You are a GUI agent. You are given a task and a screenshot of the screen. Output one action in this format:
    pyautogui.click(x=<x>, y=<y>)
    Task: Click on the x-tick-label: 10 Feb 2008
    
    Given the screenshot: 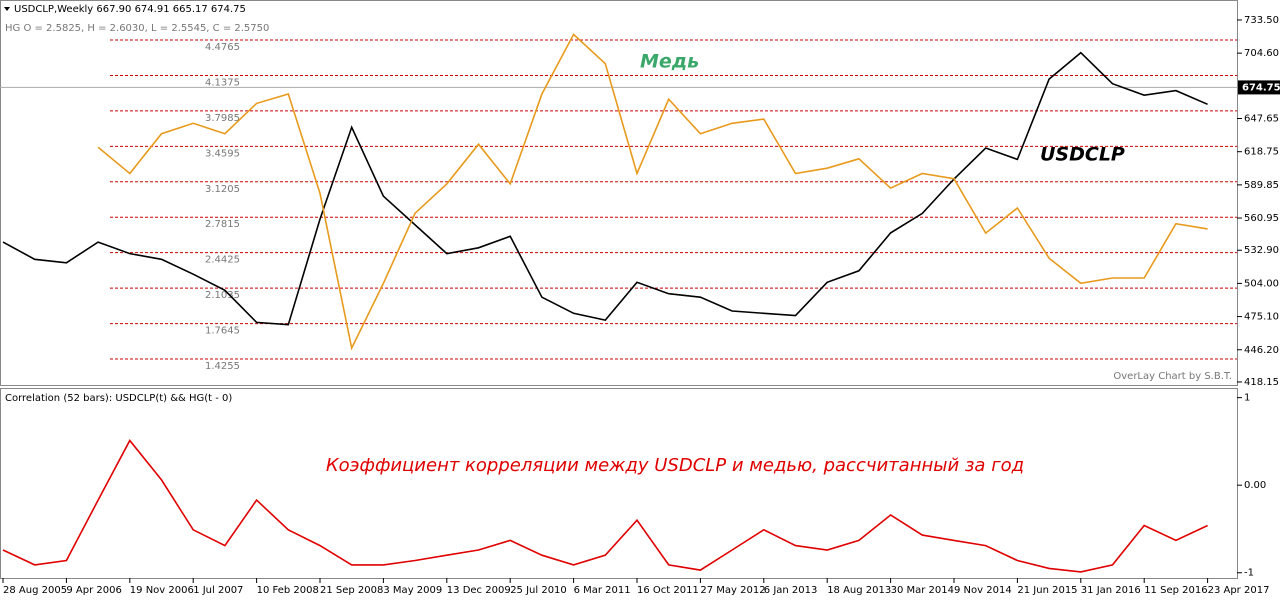 What is the action you would take?
    pyautogui.click(x=288, y=590)
    